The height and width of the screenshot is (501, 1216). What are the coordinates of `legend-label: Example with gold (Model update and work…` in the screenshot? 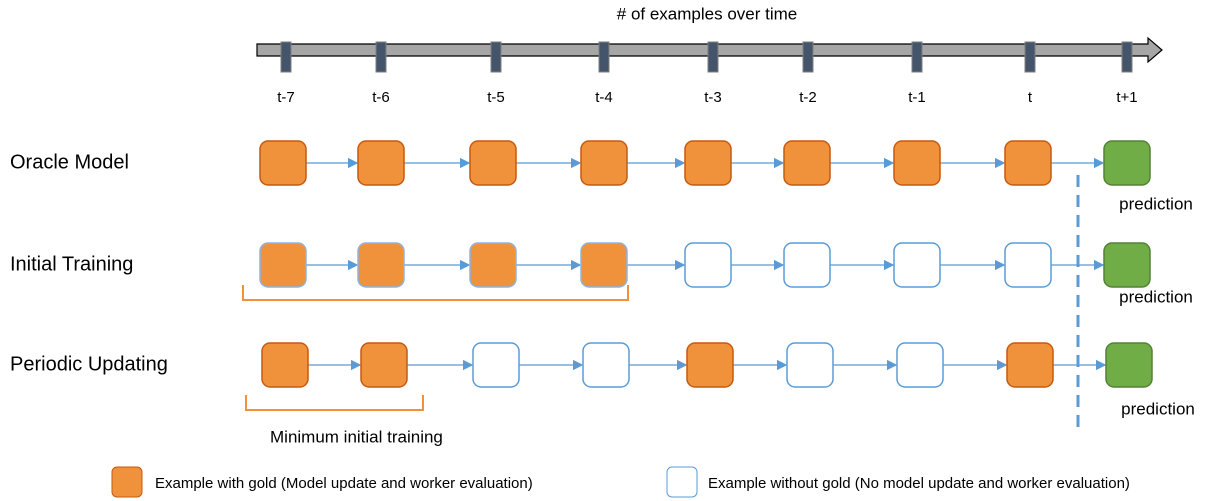 It's located at (344, 483).